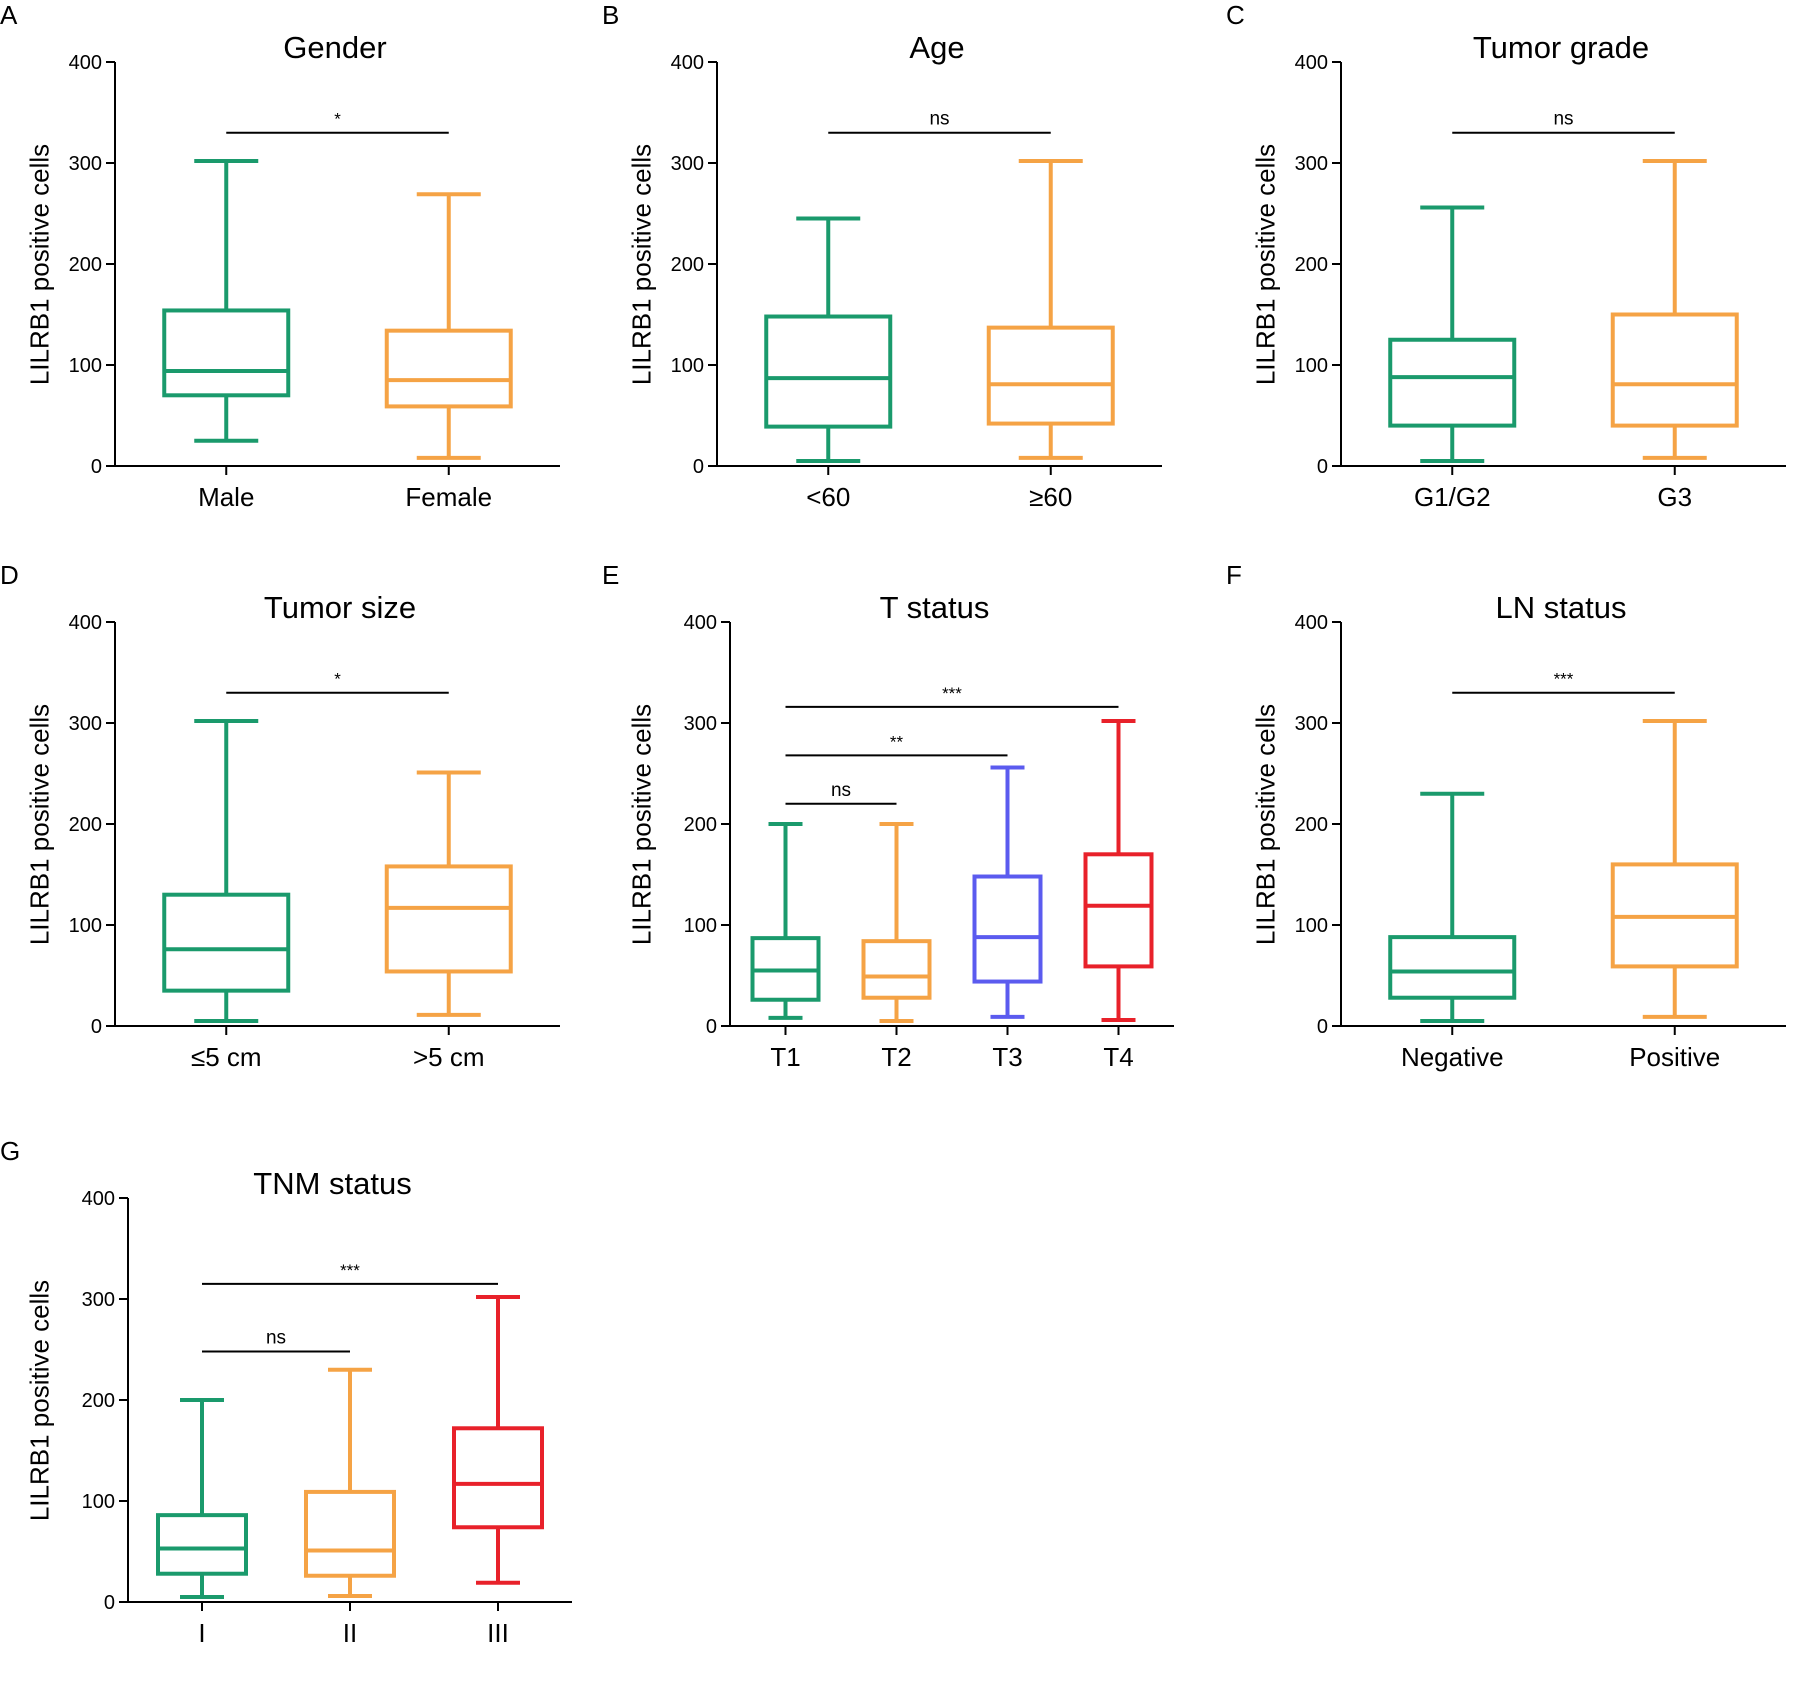 This screenshot has width=1800, height=1696. I want to click on plot-area: 0 100 200 300 400 G1/G2 G3 ns, so click(1540, 282).